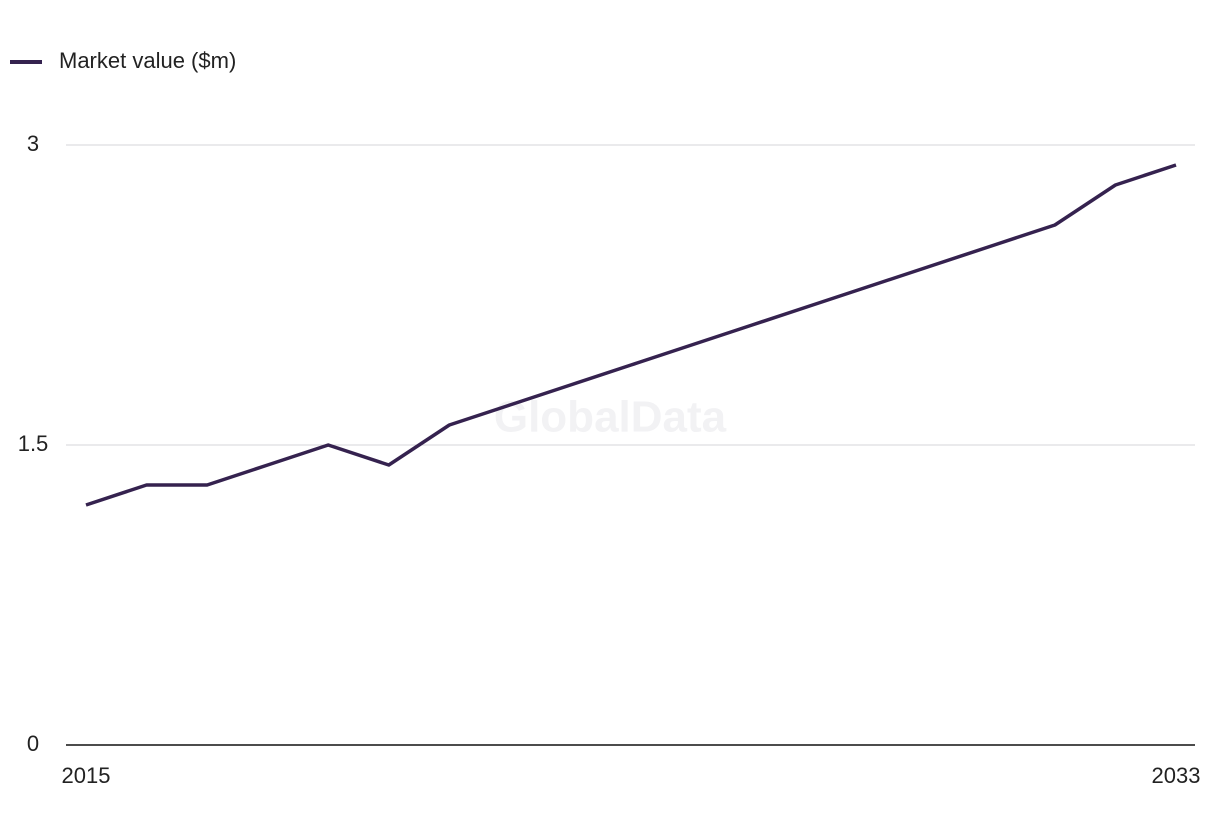 This screenshot has width=1220, height=836. I want to click on legend-label: Market value ($m), so click(147, 60).